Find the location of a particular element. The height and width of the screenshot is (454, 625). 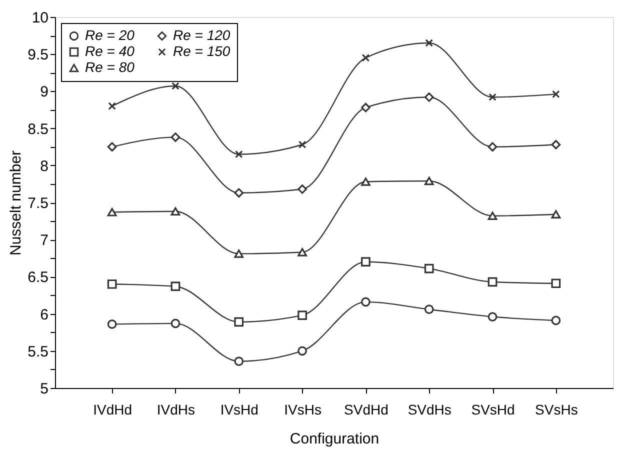

x-tick-label: IVsHs is located at coordinates (303, 410).